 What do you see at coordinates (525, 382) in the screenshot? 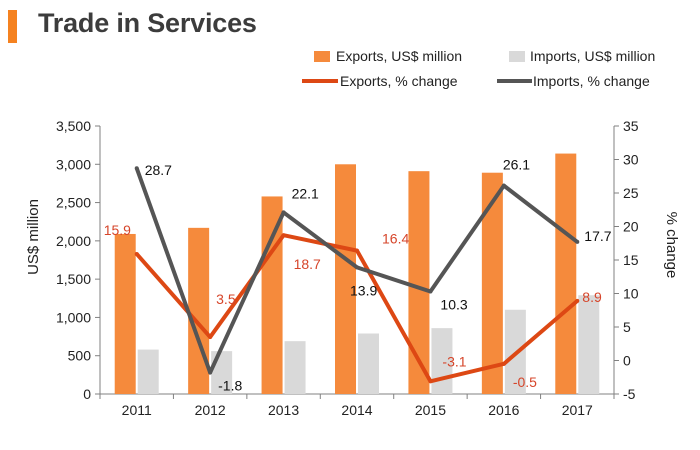
I see `label-exports-pct-2016: -0.5` at bounding box center [525, 382].